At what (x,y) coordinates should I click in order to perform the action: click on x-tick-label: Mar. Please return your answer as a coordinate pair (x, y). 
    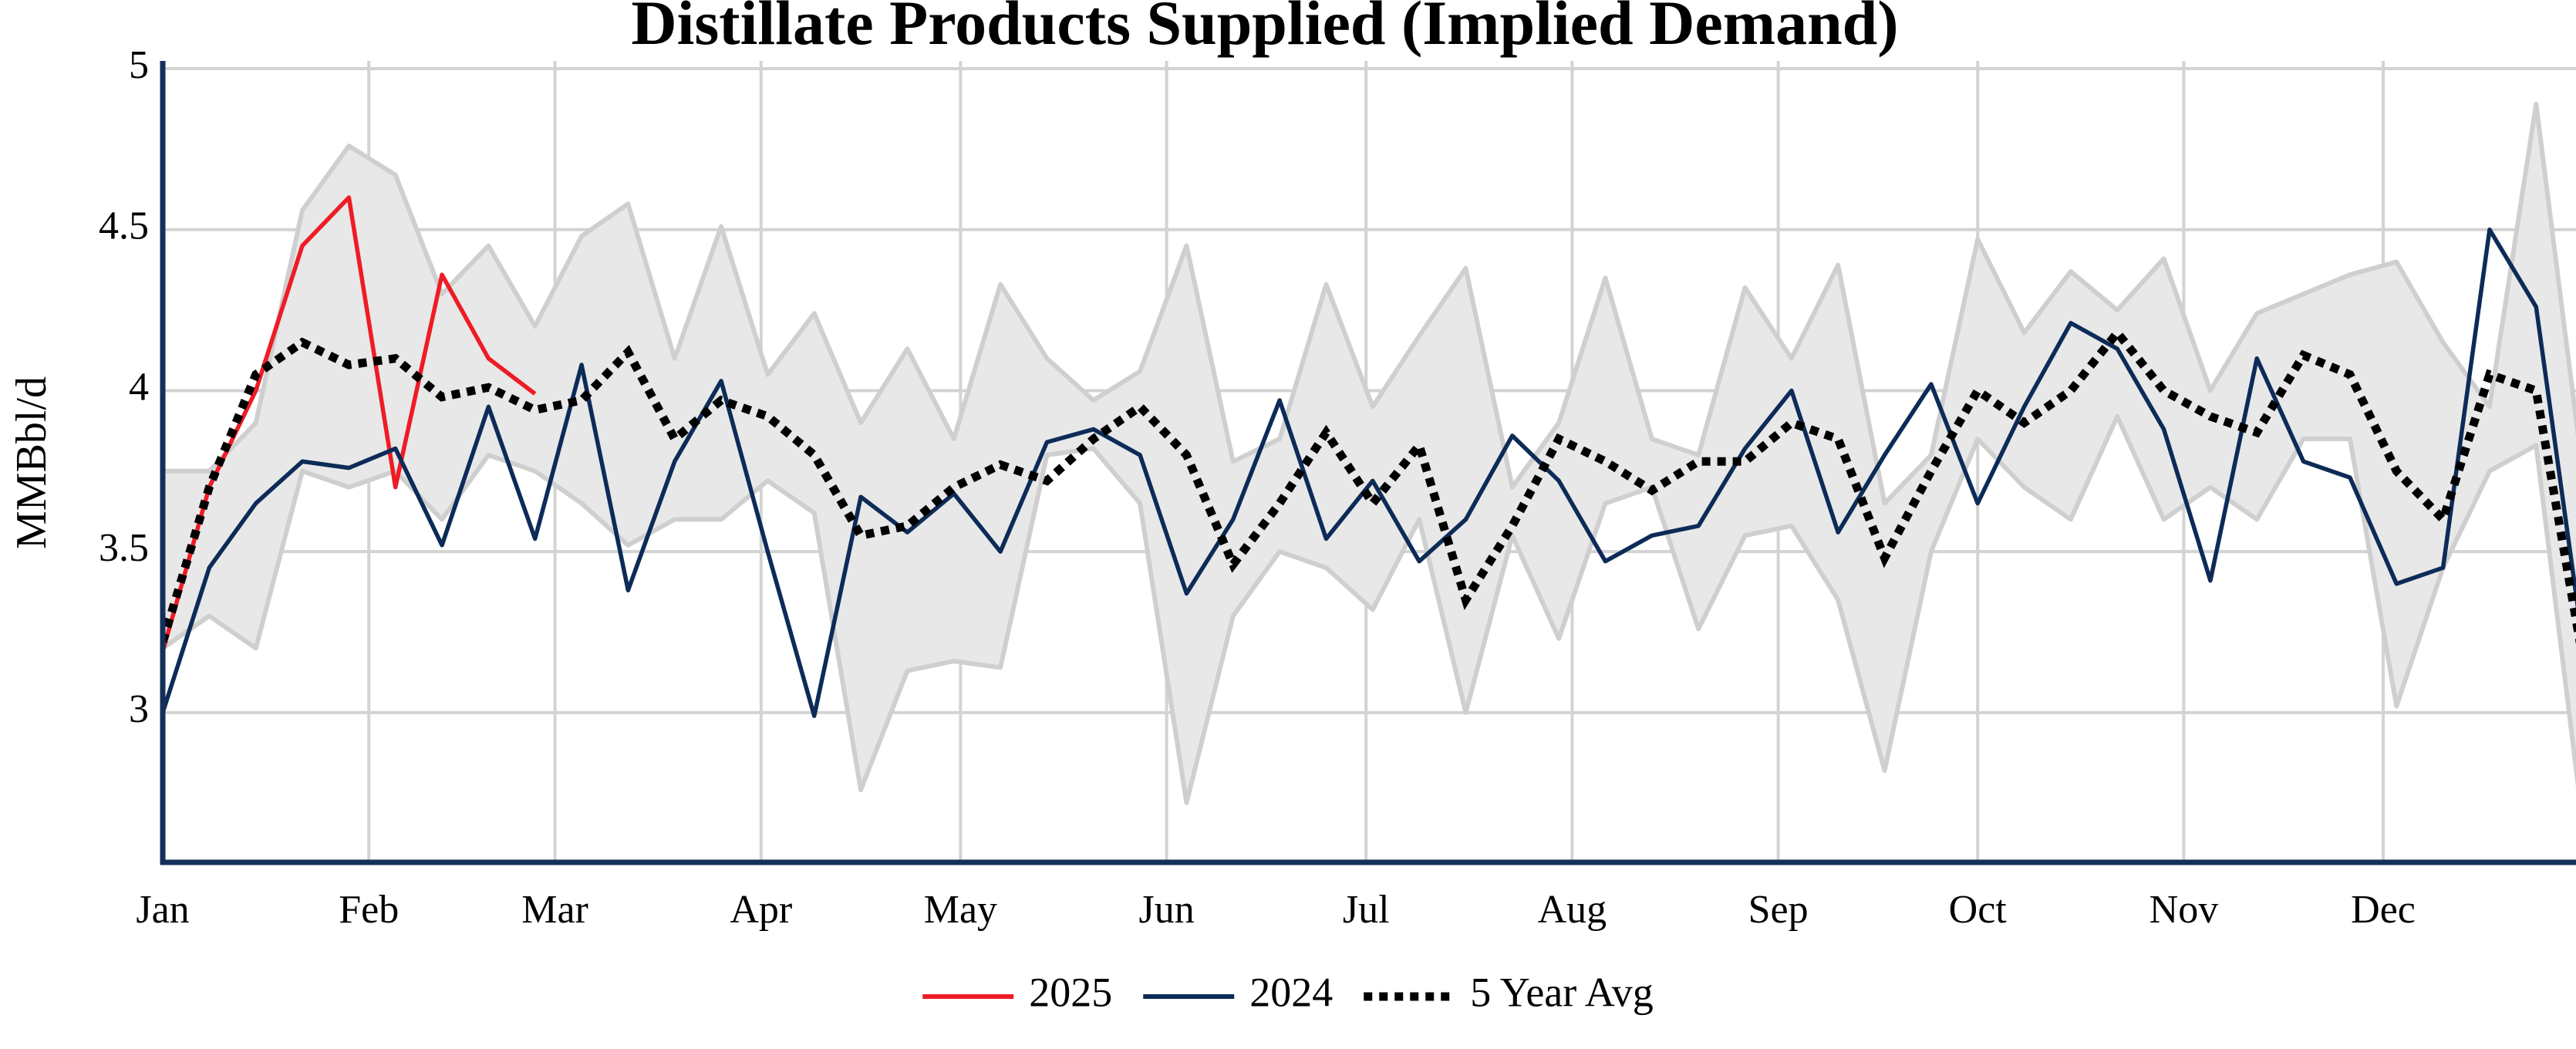
    Looking at the image, I should click on (554, 910).